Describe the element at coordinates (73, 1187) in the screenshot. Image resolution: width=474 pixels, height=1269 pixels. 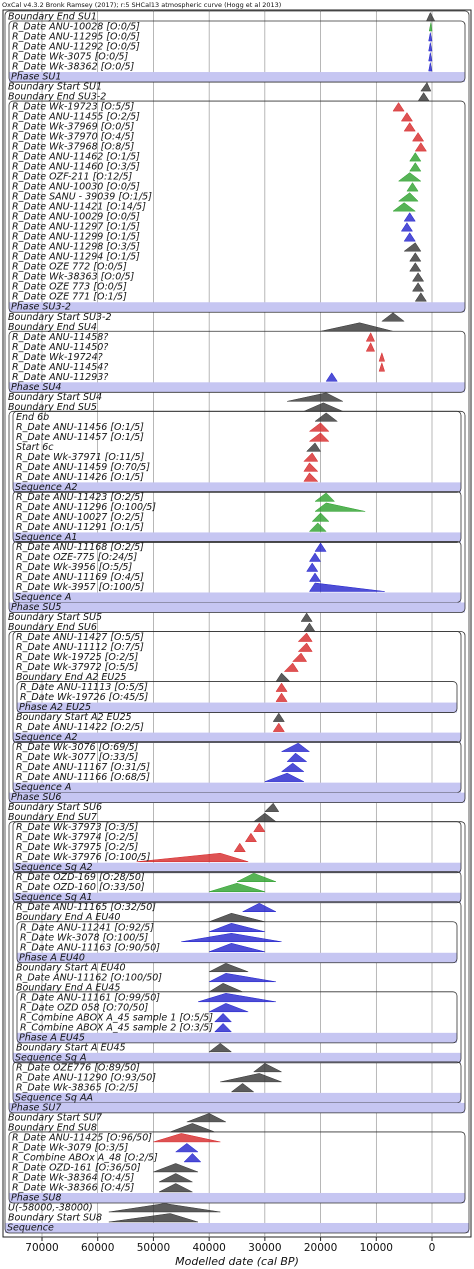
I see `item-label: R_Date Wk-38366 [O:4/5]` at that location.